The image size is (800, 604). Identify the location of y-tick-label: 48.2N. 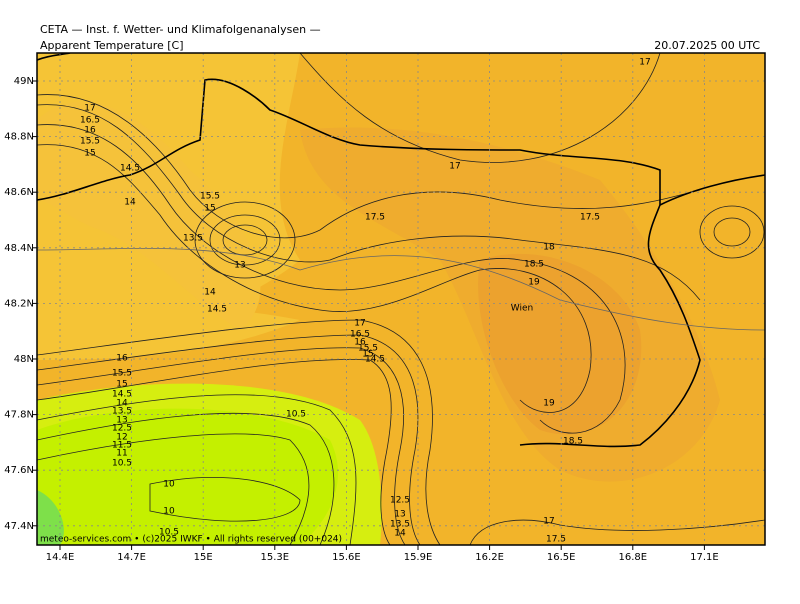
(19, 303).